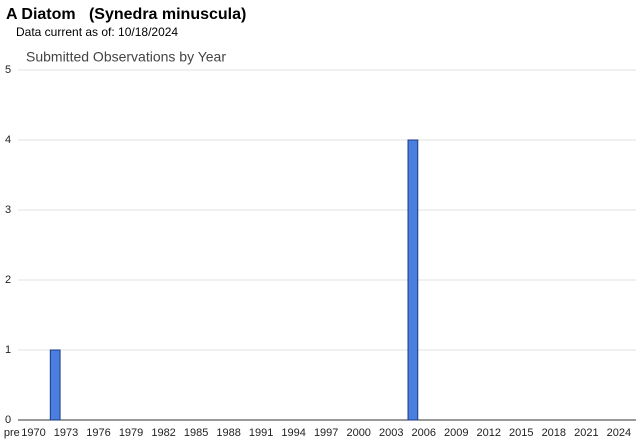 Image resolution: width=640 pixels, height=442 pixels. I want to click on x-tick-label: 2018, so click(554, 433).